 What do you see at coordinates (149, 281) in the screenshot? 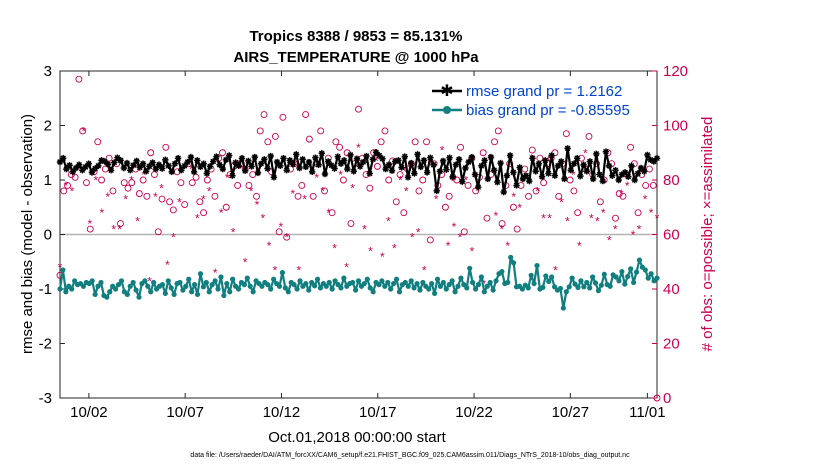
I see `obs-assimilated-point-15: *` at bounding box center [149, 281].